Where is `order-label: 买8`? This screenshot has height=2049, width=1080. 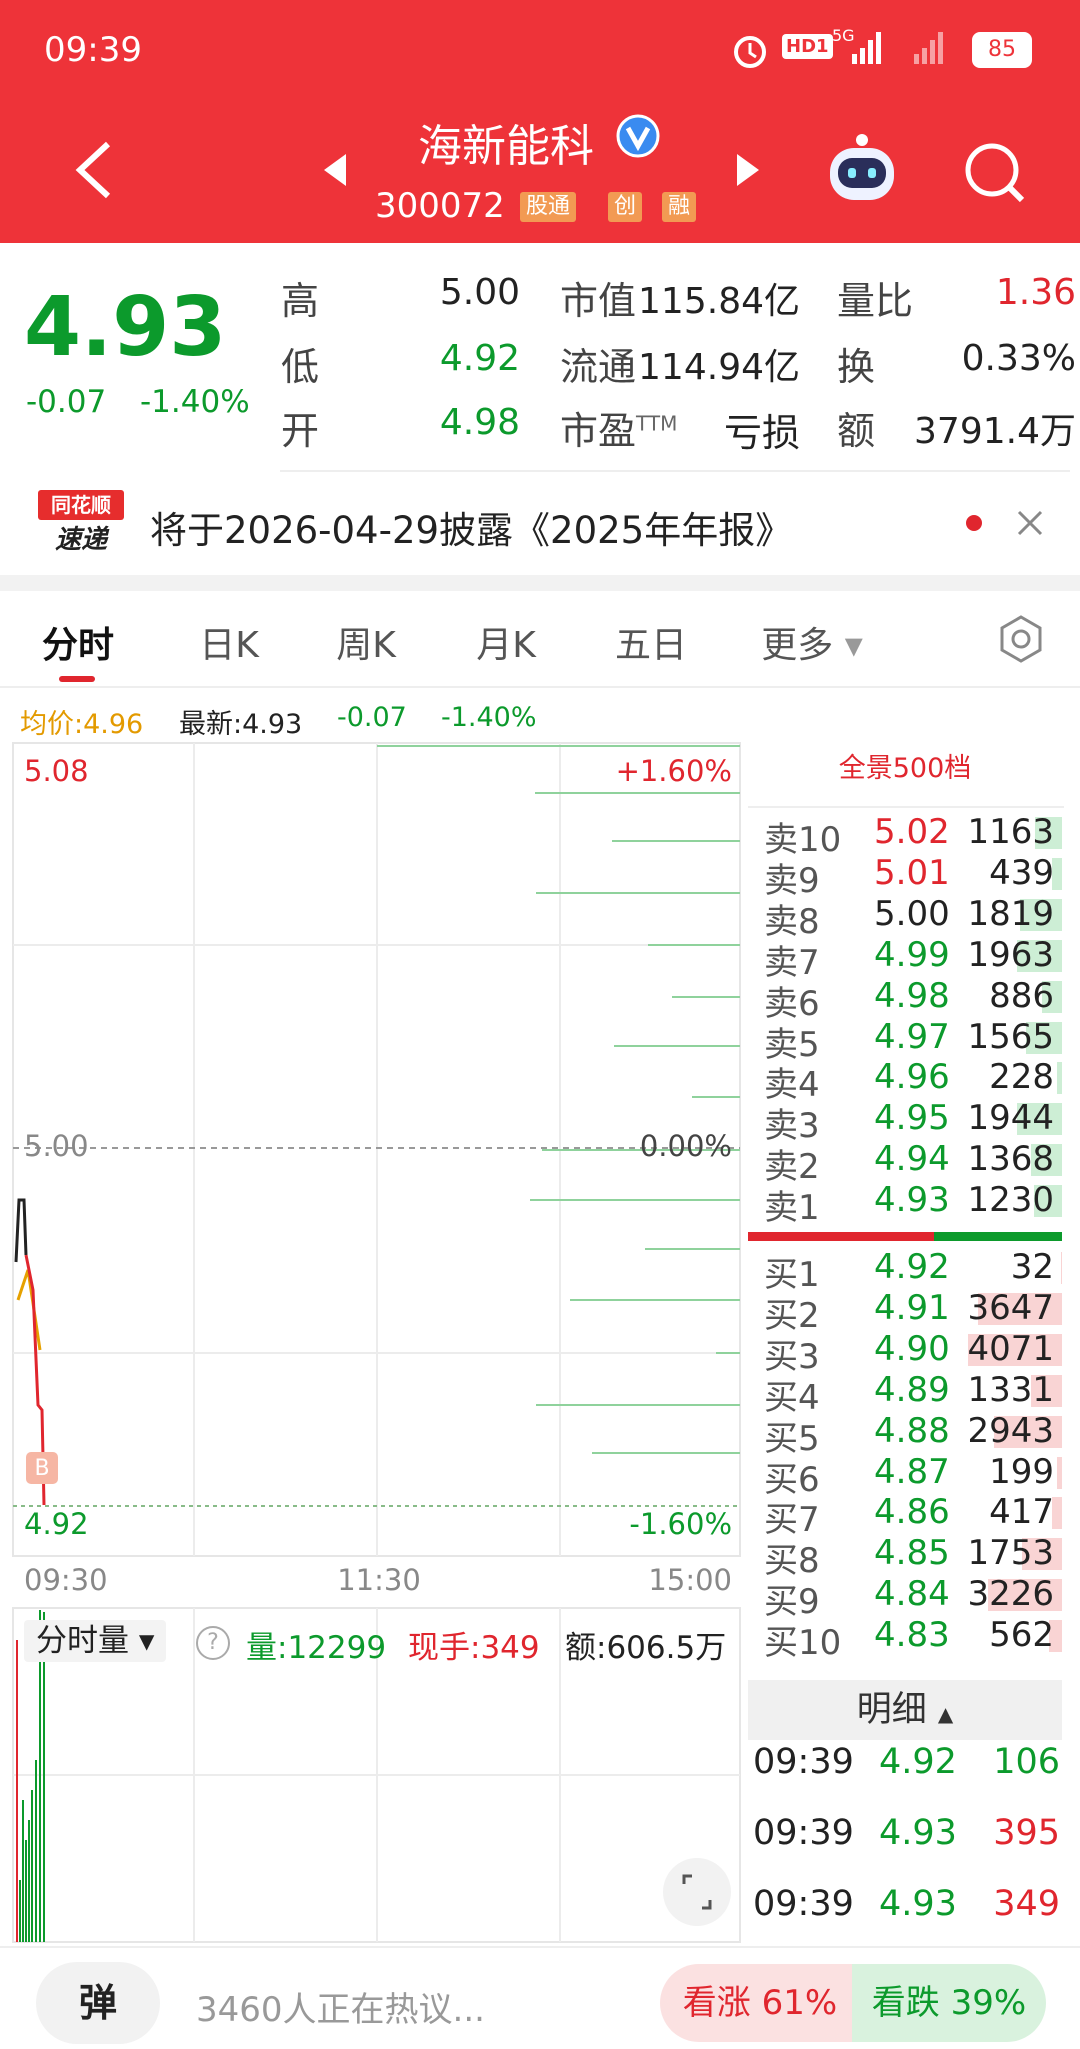 order-label: 买8 is located at coordinates (792, 1561).